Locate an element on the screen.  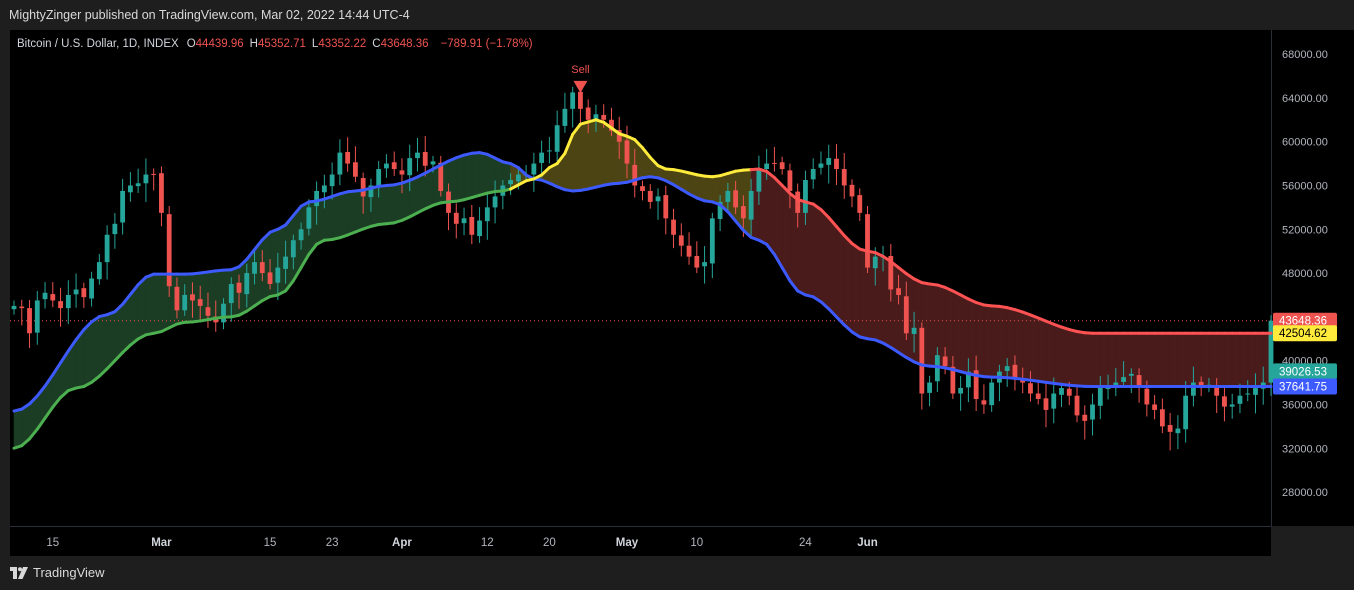
price-tag-text: 39026.53 is located at coordinates (1303, 372).